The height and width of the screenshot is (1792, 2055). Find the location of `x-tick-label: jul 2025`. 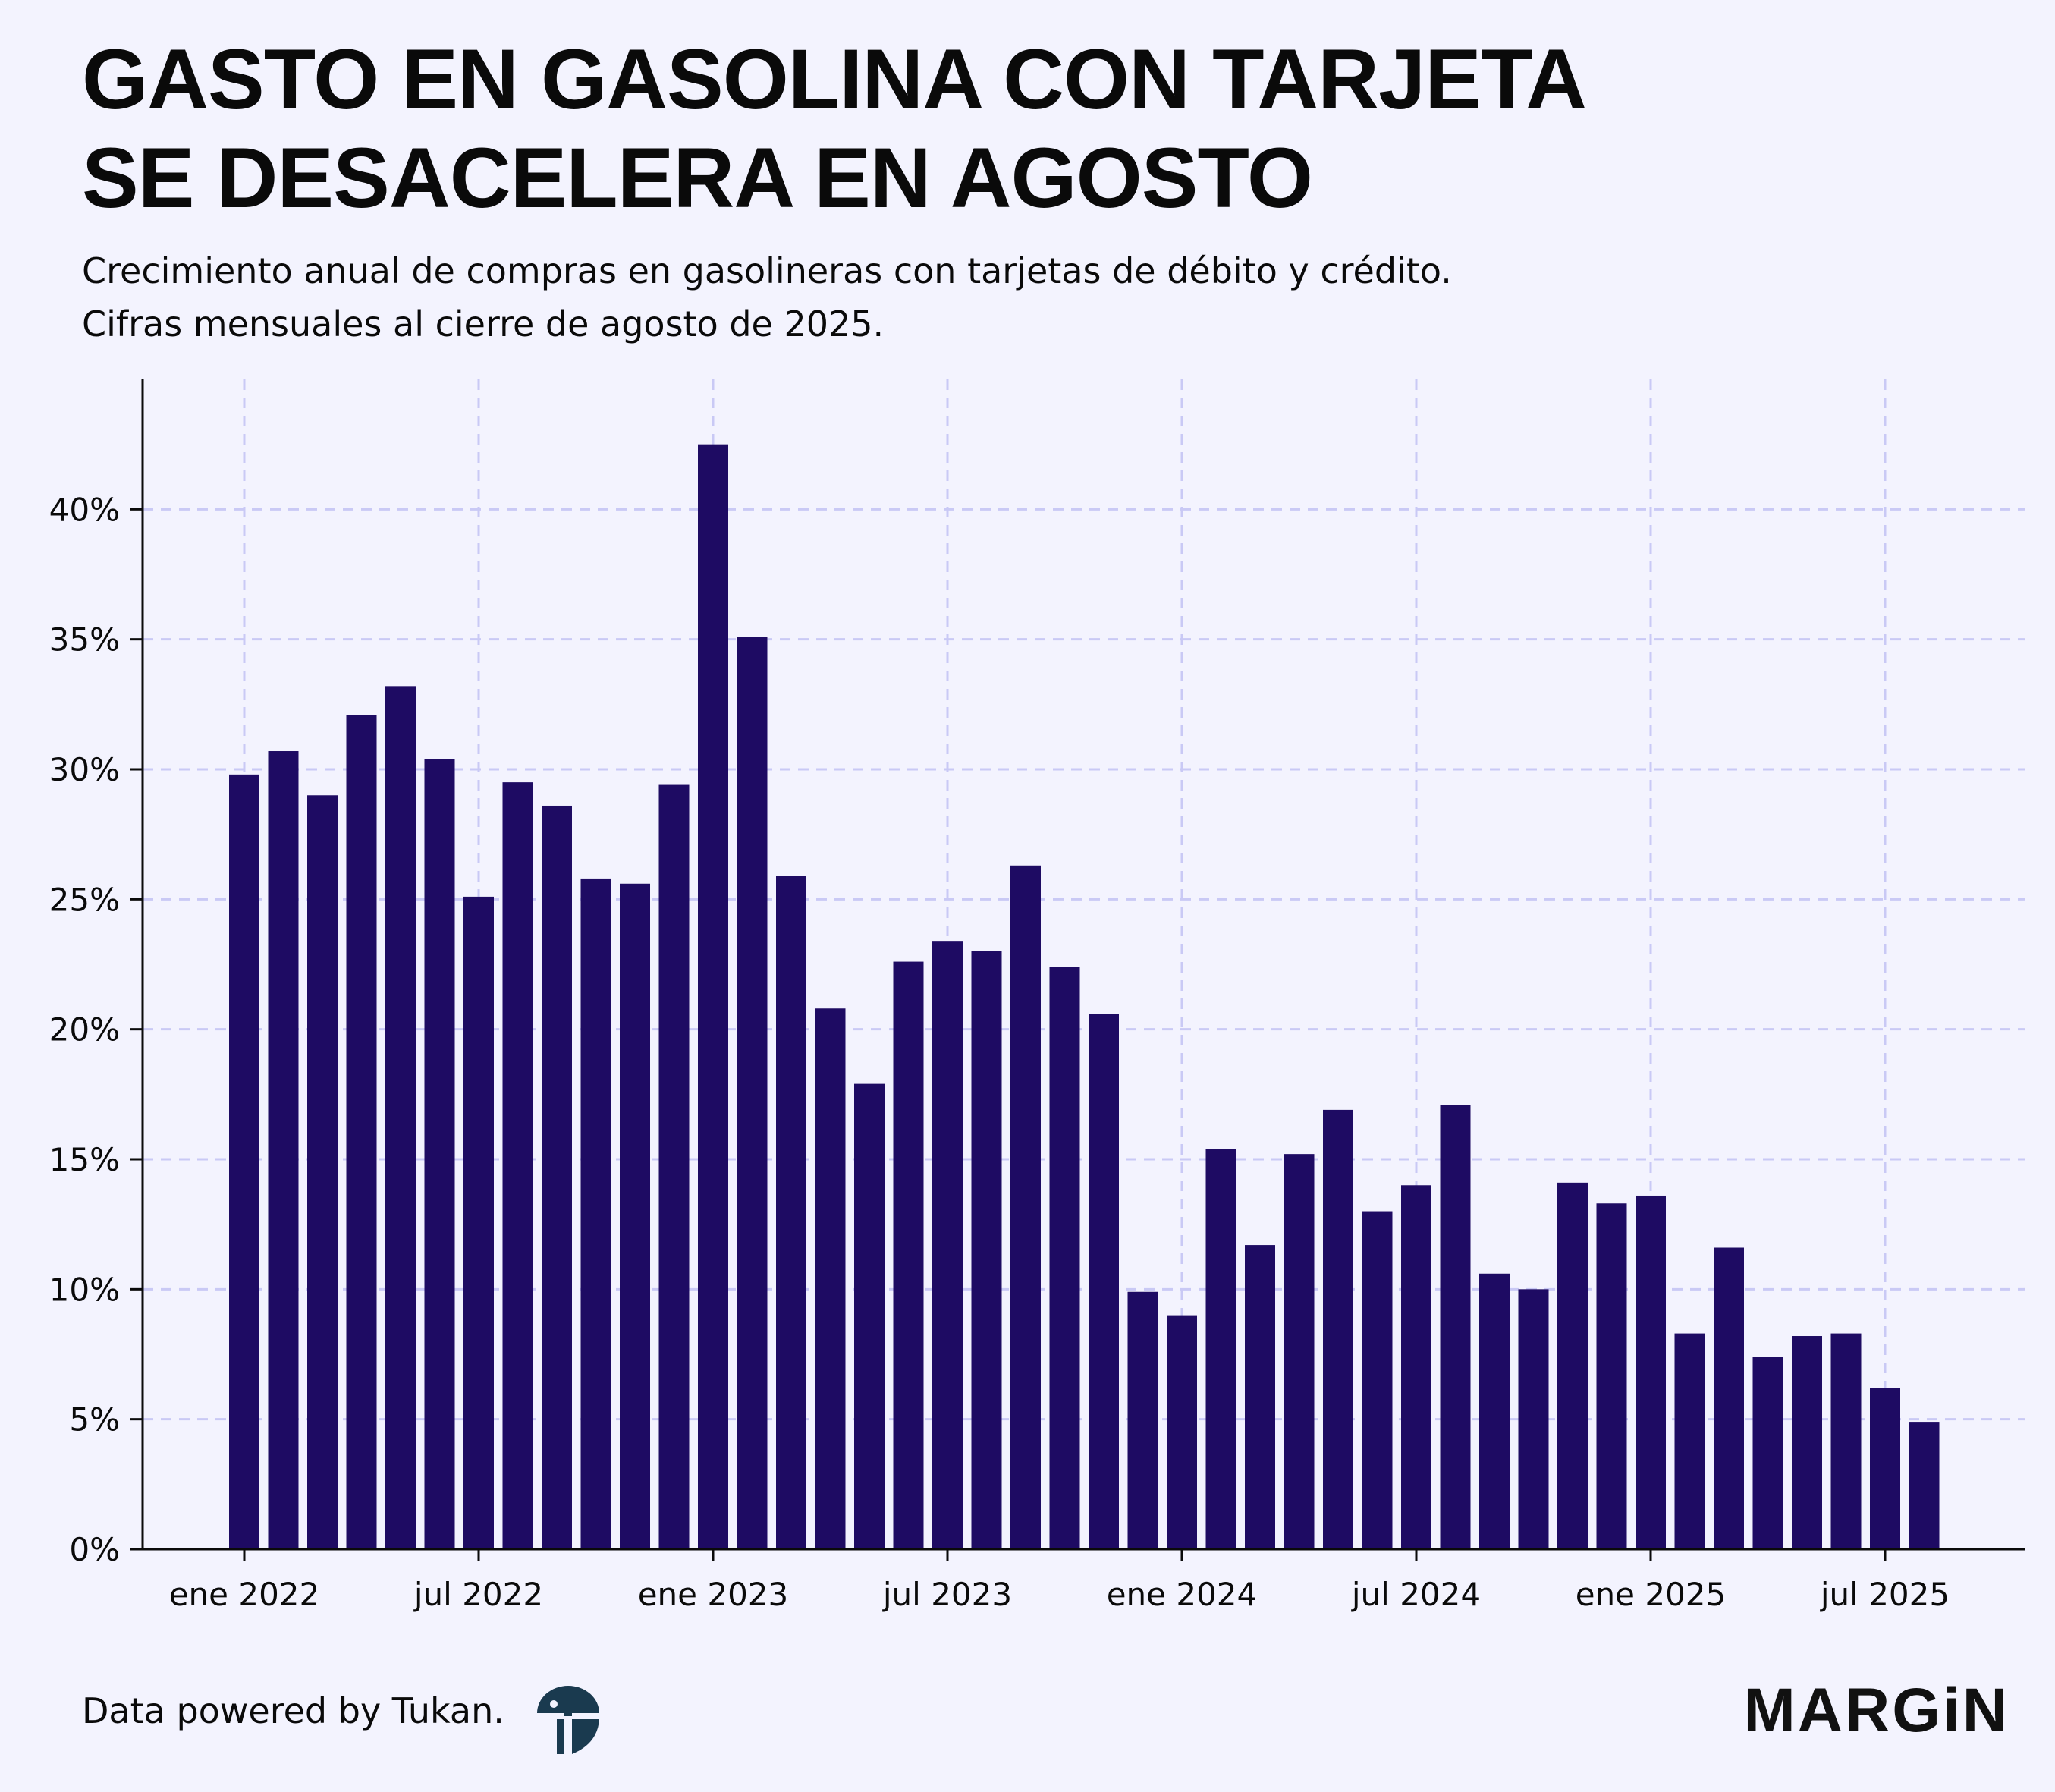

x-tick-label: jul 2025 is located at coordinates (1885, 1594).